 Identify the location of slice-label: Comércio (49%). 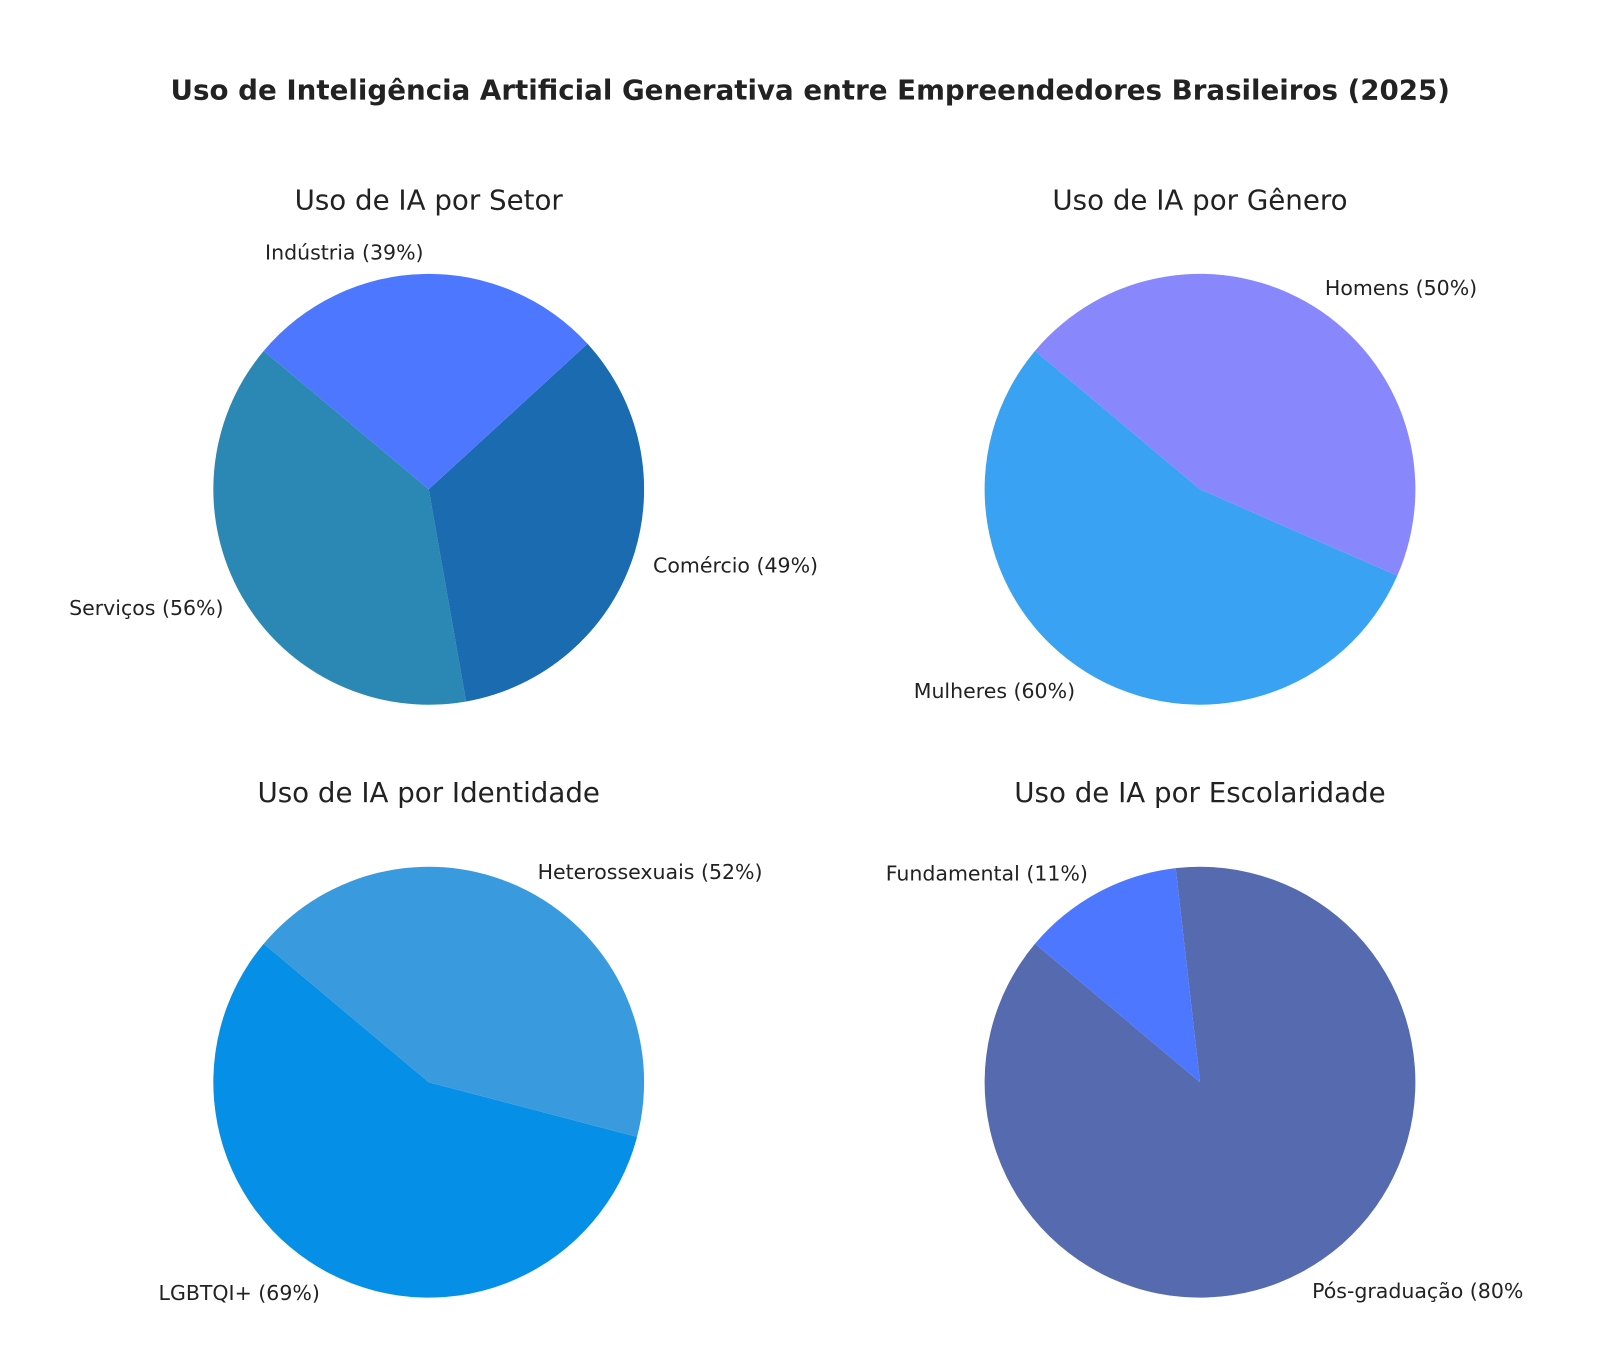
(735, 566).